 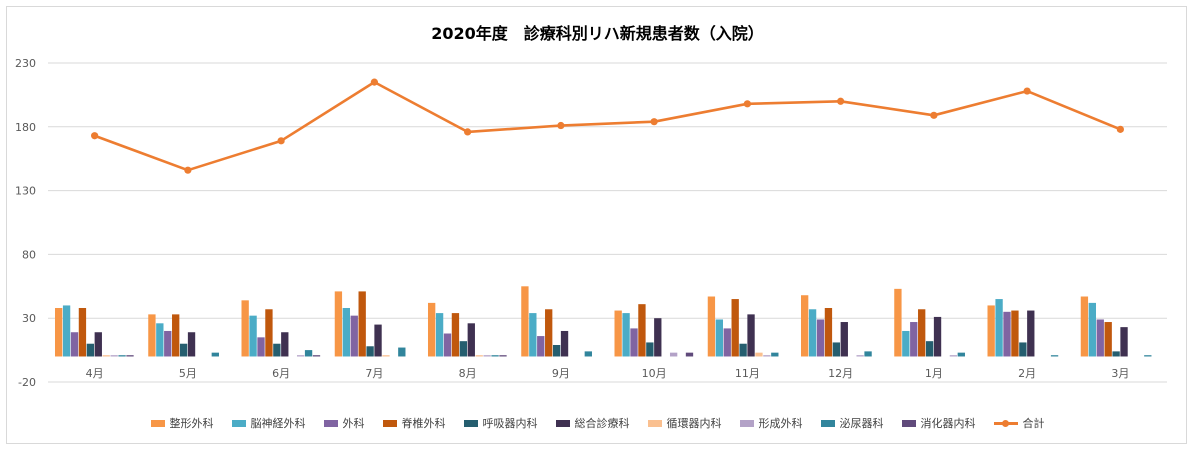 What do you see at coordinates (747, 373) in the screenshot?
I see `x-tick-label: 11月` at bounding box center [747, 373].